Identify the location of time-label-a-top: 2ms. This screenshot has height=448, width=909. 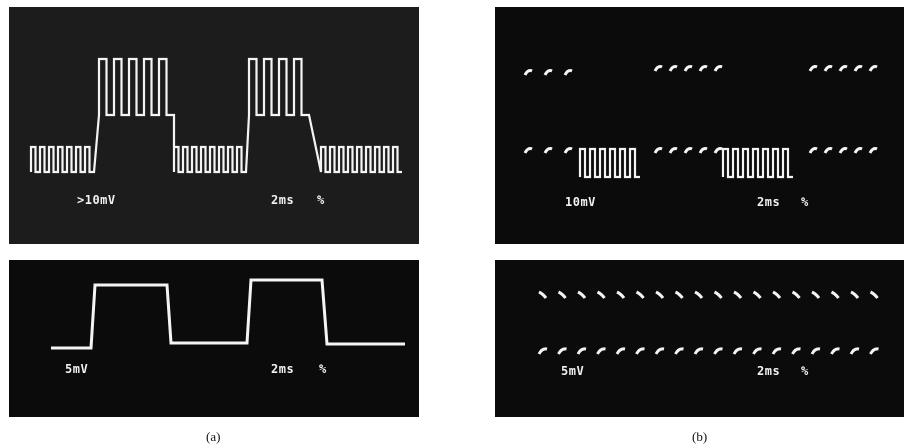
(283, 200).